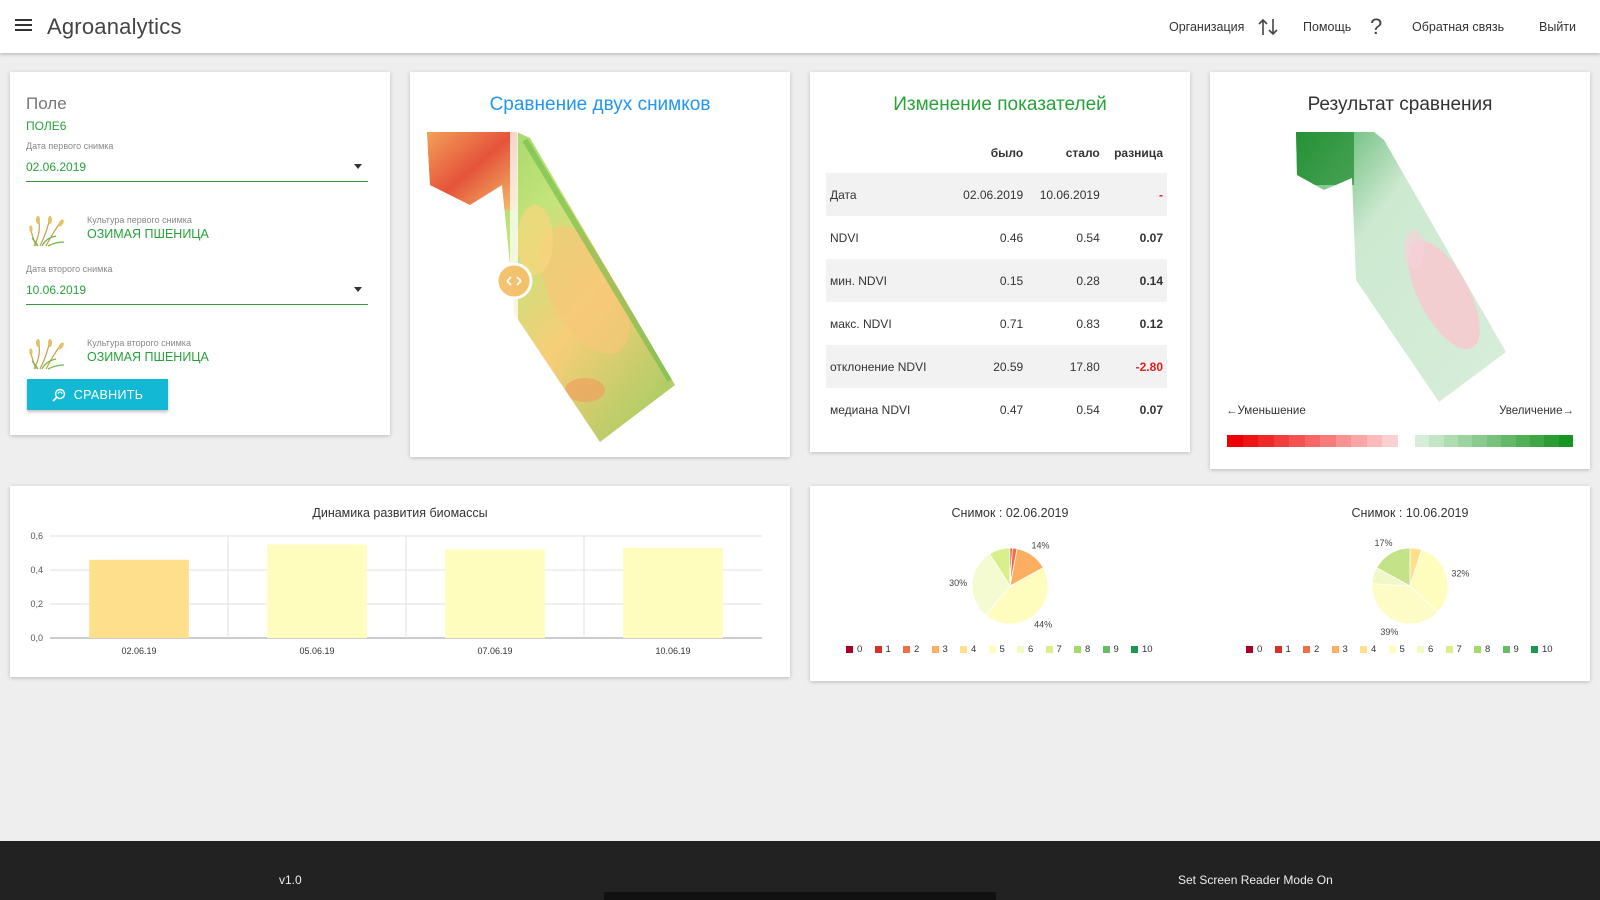 The height and width of the screenshot is (900, 1600). What do you see at coordinates (58, 395) in the screenshot?
I see `compare-icon` at bounding box center [58, 395].